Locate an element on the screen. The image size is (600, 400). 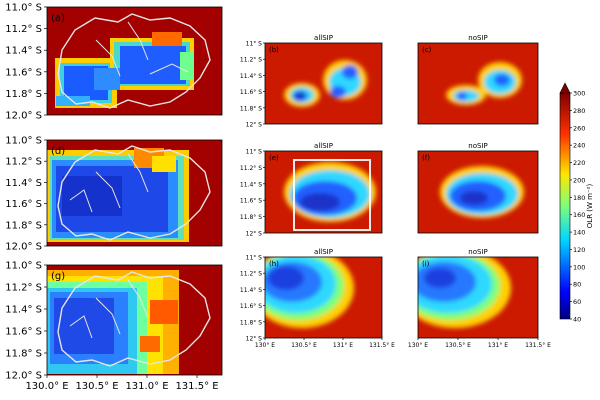
colorbar-tick-label: 180 is located at coordinates (579, 198).